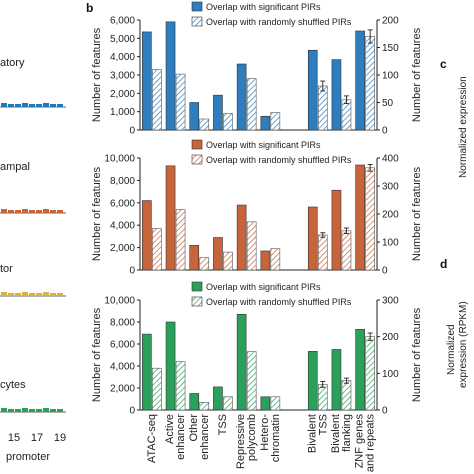 This screenshot has height=474, width=474. Describe the element at coordinates (14, 438) in the screenshot. I see `left-tick-label: 15` at that location.